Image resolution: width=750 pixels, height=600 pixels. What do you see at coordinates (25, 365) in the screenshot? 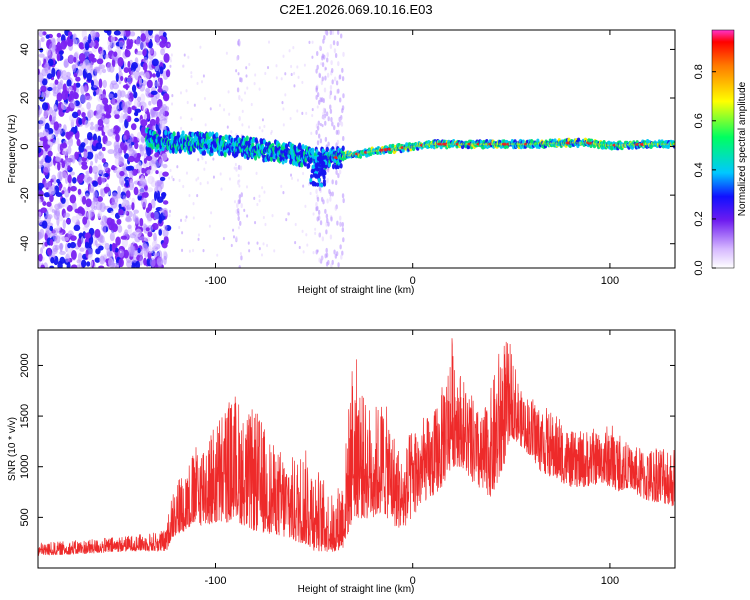
I see `y-tick-label: 2000` at bounding box center [25, 365].